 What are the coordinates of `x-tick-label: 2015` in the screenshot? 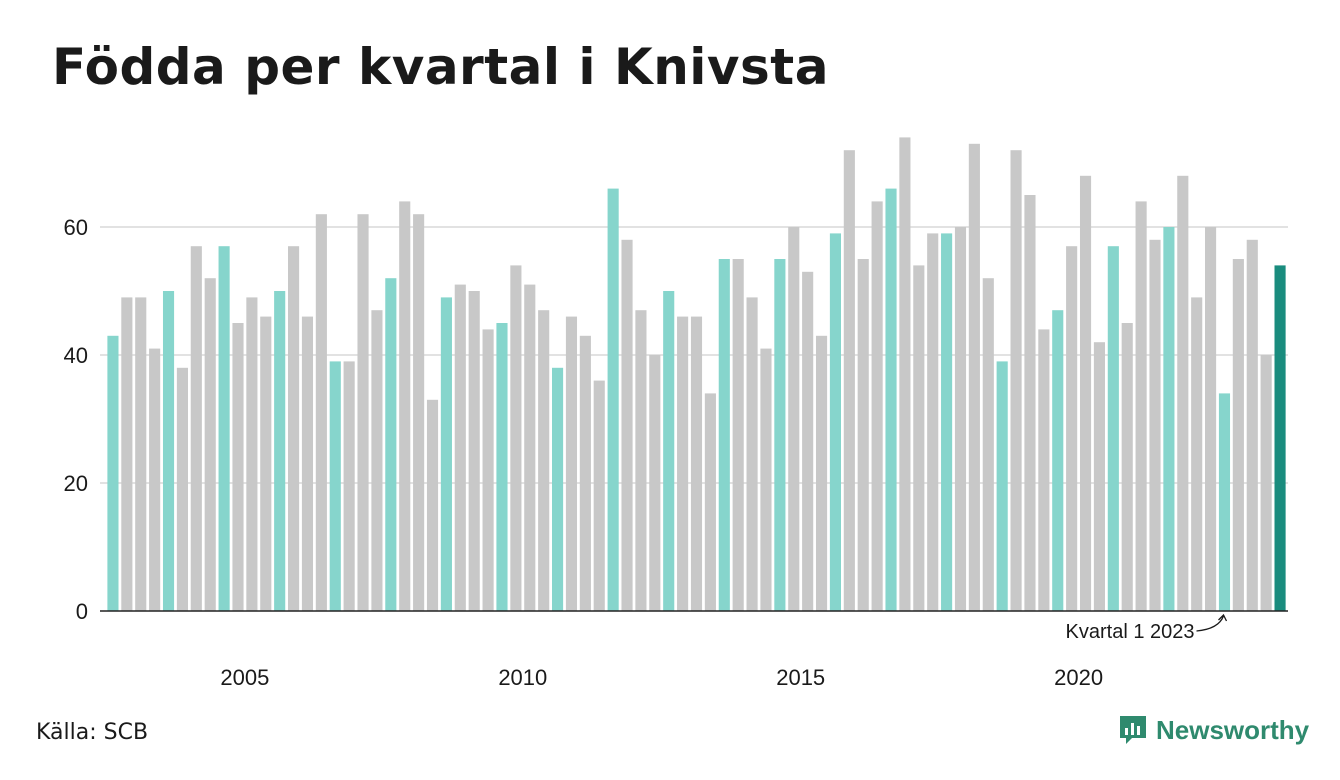 It's located at (800, 677).